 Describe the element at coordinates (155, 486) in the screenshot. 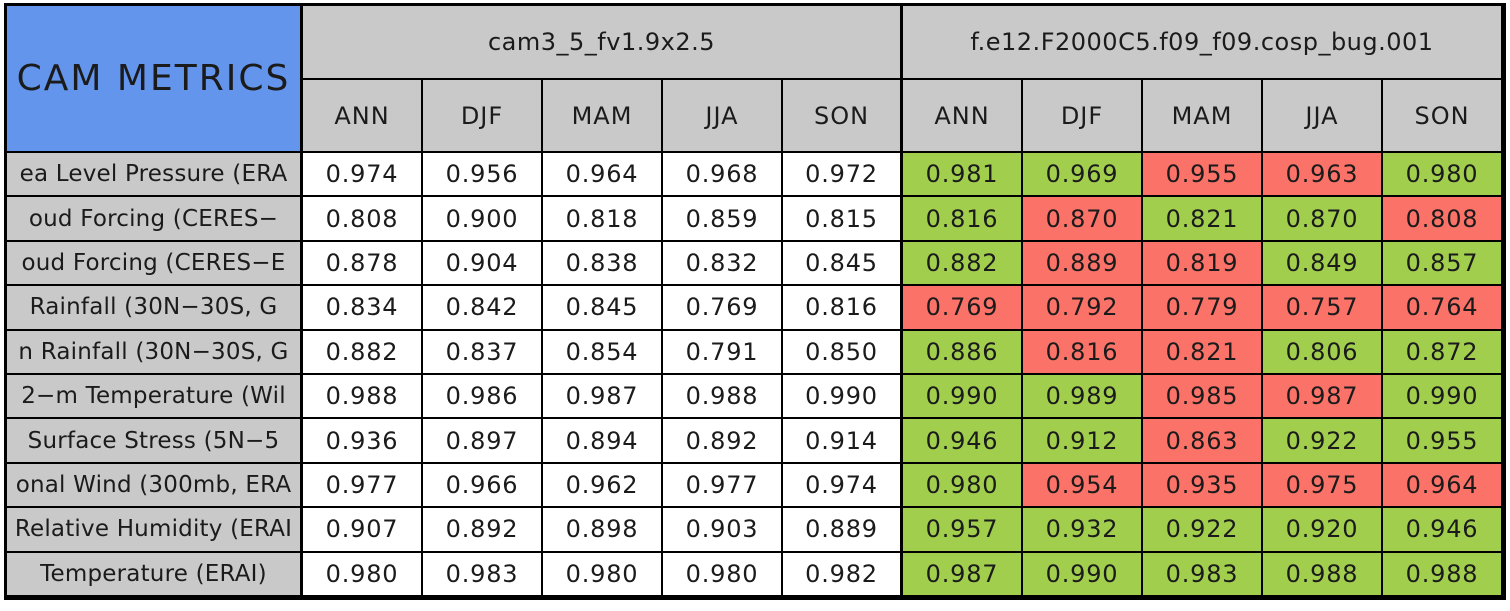

I see `metric-label-cell: onal Wind (300mb, ERA` at that location.